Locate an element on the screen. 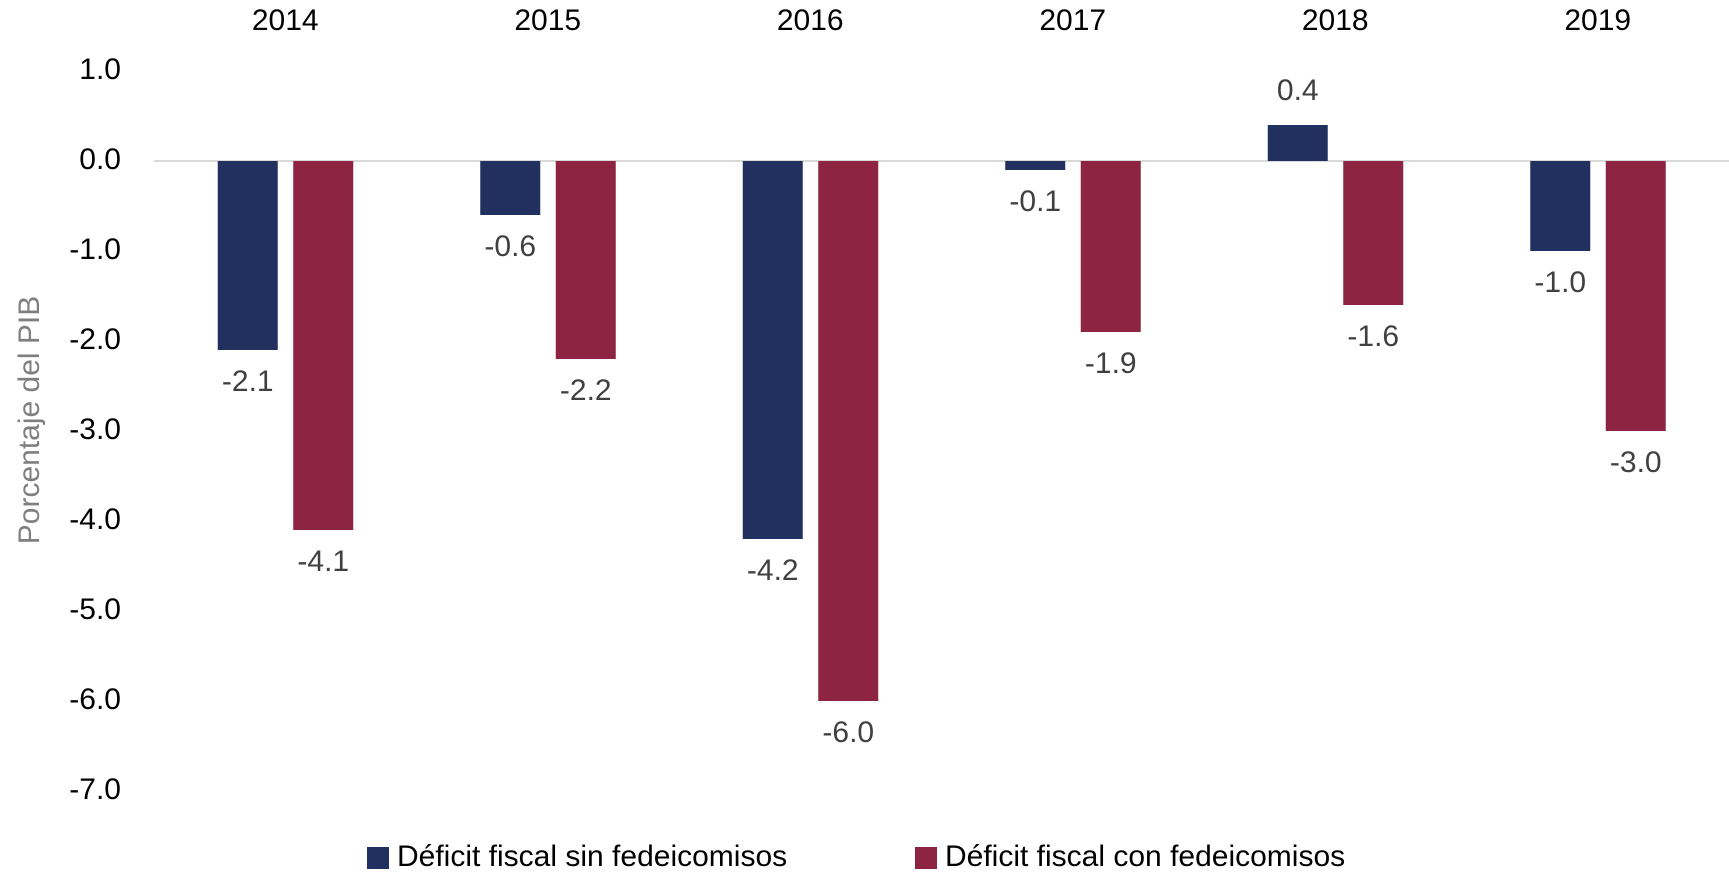 Image resolution: width=1729 pixels, height=873 pixels. value-label: -0.1 is located at coordinates (1035, 201).